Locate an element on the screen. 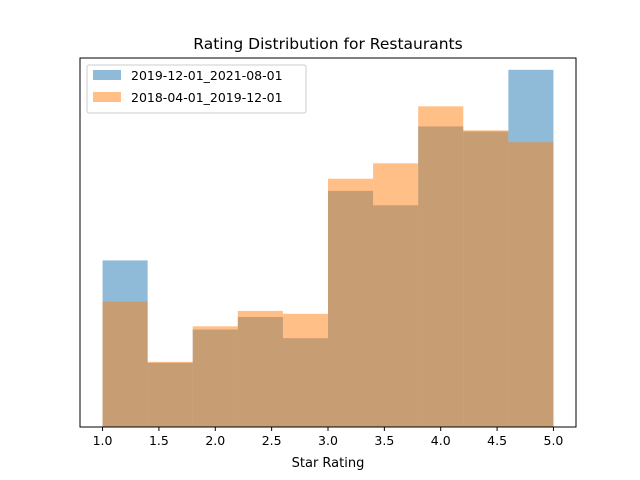 This screenshot has height=480, width=640. x-axis-ticks: 1.0 1.5 2.0 2.5 3.0 3.5 4.0 4.5 5.0 is located at coordinates (328, 437).